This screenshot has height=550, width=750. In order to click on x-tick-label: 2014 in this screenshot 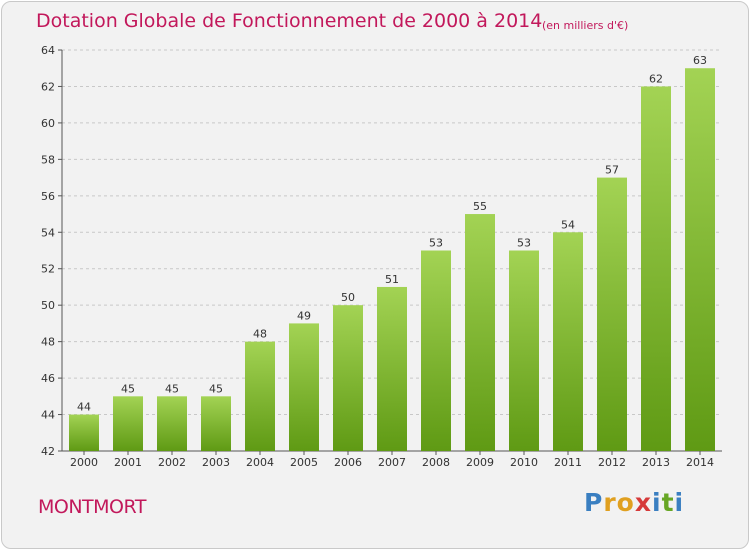, I will do `click(700, 462)`.